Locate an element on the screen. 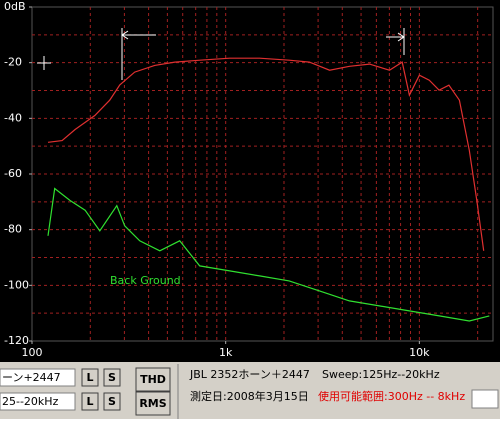 The width and height of the screenshot is (500, 423). x-tick-label: 100 is located at coordinates (32, 352).